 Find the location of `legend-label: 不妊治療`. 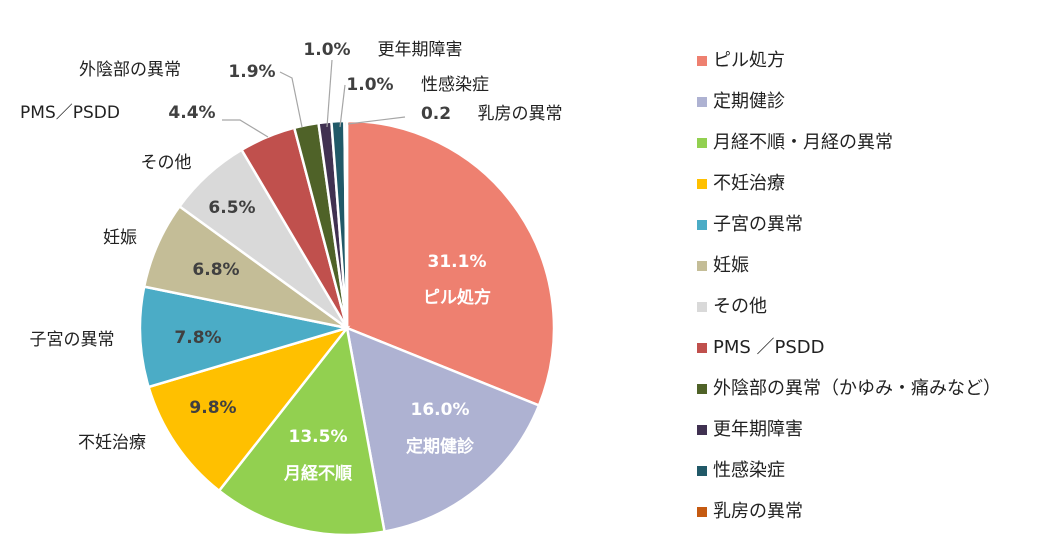

legend-label: 不妊治療 is located at coordinates (749, 183).